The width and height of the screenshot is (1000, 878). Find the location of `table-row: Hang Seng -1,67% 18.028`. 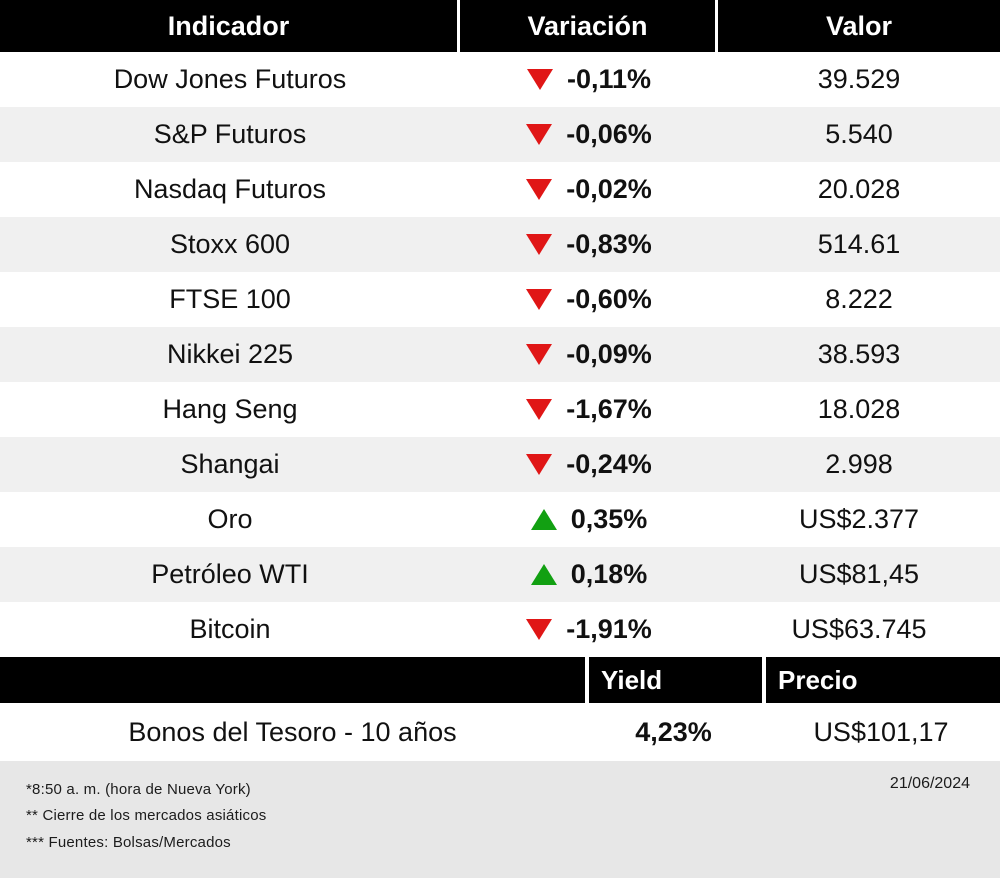

table-row: Hang Seng -1,67% 18.028 is located at coordinates (500, 409).